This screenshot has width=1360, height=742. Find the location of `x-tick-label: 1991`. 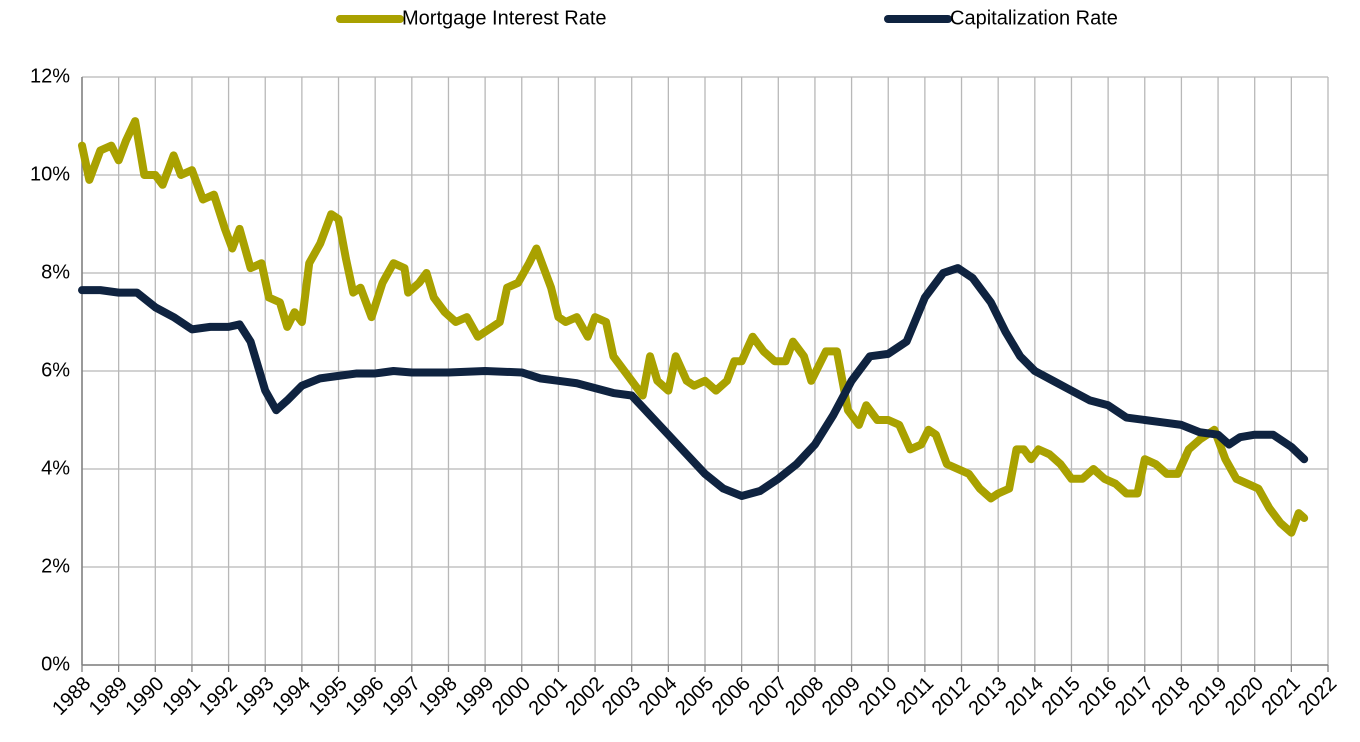

x-tick-label: 1991 is located at coordinates (181, 696).